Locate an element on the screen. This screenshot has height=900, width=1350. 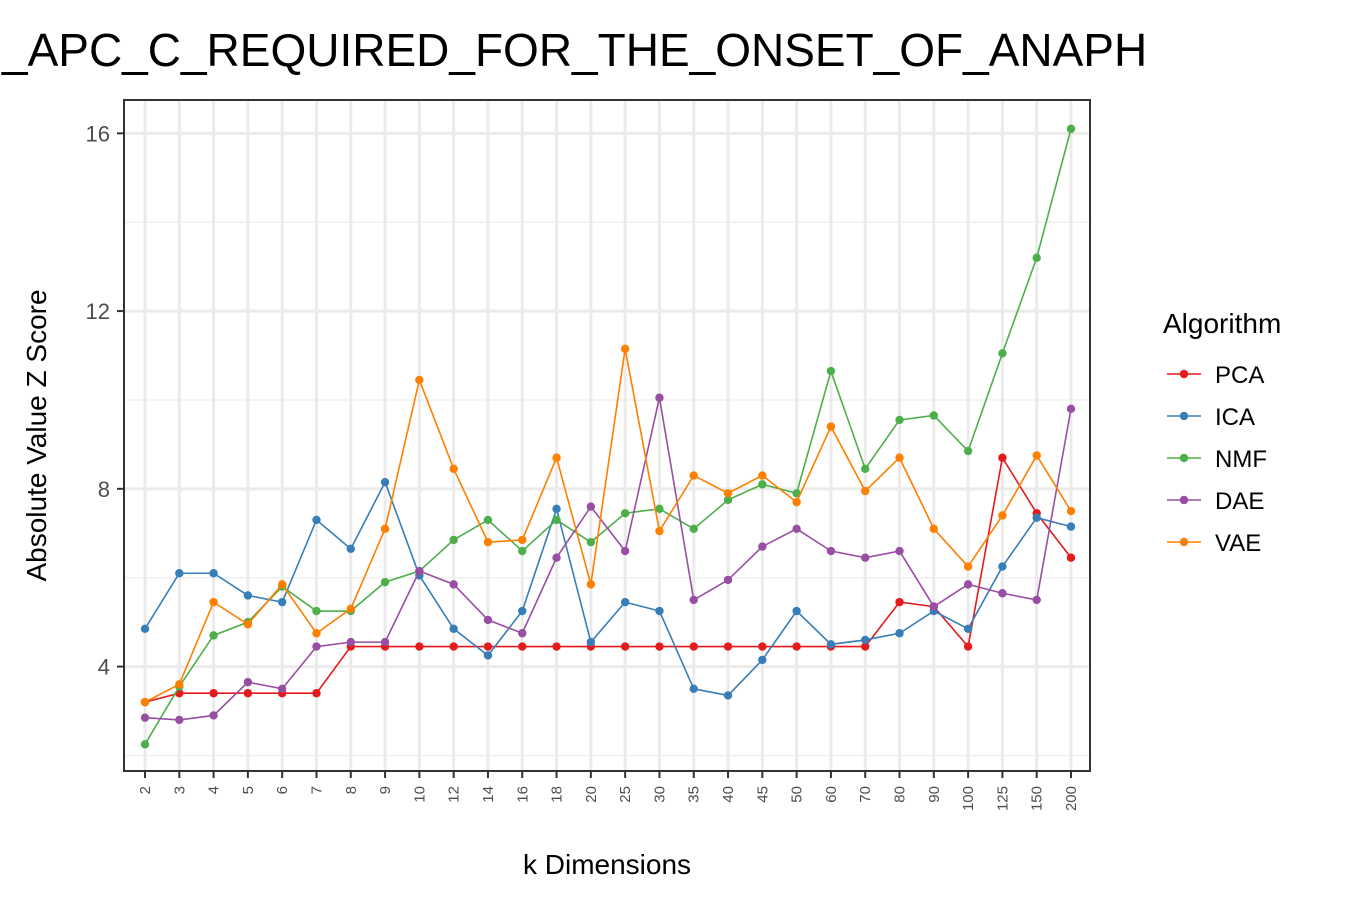
legend-key-point-pca is located at coordinates (1184, 374).